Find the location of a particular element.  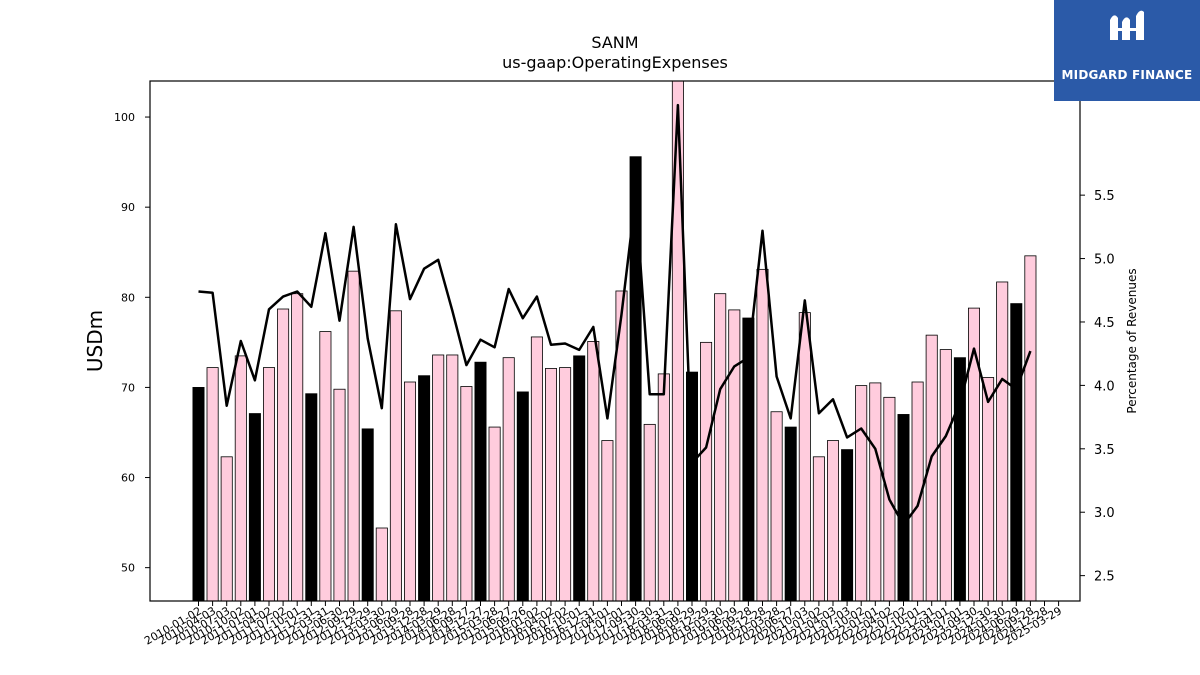

y-axis-left: 50 60 70 80 90 100 is located at coordinates (132, 343).